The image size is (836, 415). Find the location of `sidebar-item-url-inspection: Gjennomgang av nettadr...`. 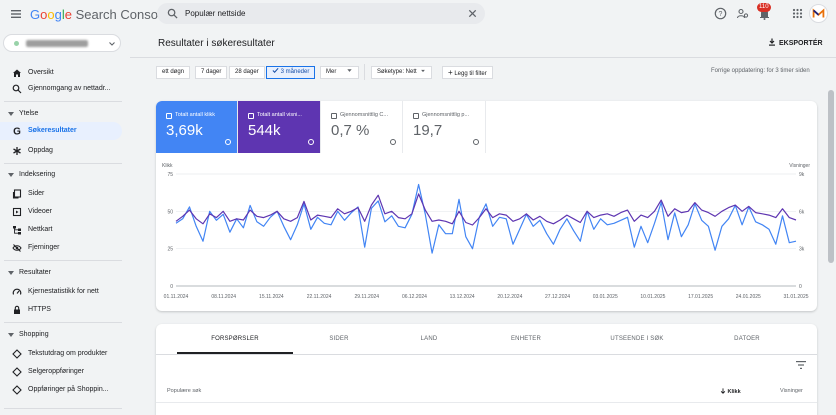

sidebar-item-url-inspection: Gjennomgang av nettadr... is located at coordinates (61, 89).